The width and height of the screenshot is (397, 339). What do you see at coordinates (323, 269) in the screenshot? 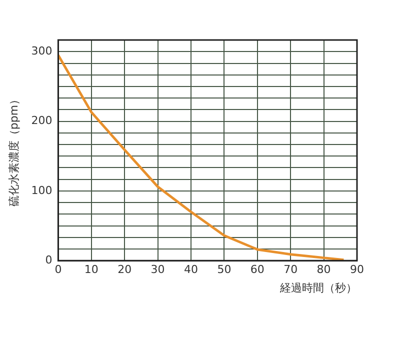
I see `x-tick-label: 80` at bounding box center [323, 269].